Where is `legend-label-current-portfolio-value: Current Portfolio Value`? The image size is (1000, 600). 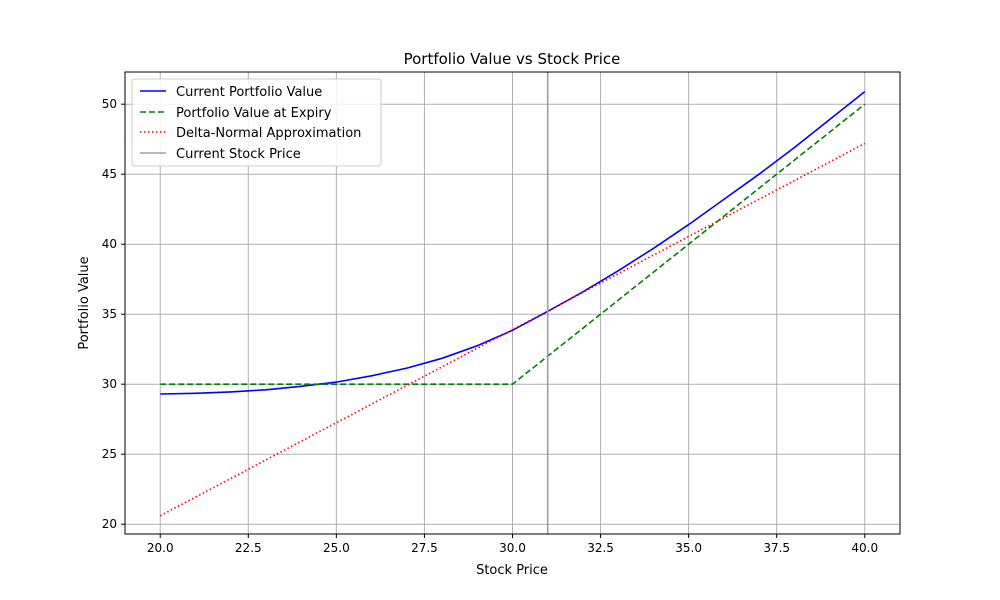
legend-label-current-portfolio-value: Current Portfolio Value is located at coordinates (249, 92).